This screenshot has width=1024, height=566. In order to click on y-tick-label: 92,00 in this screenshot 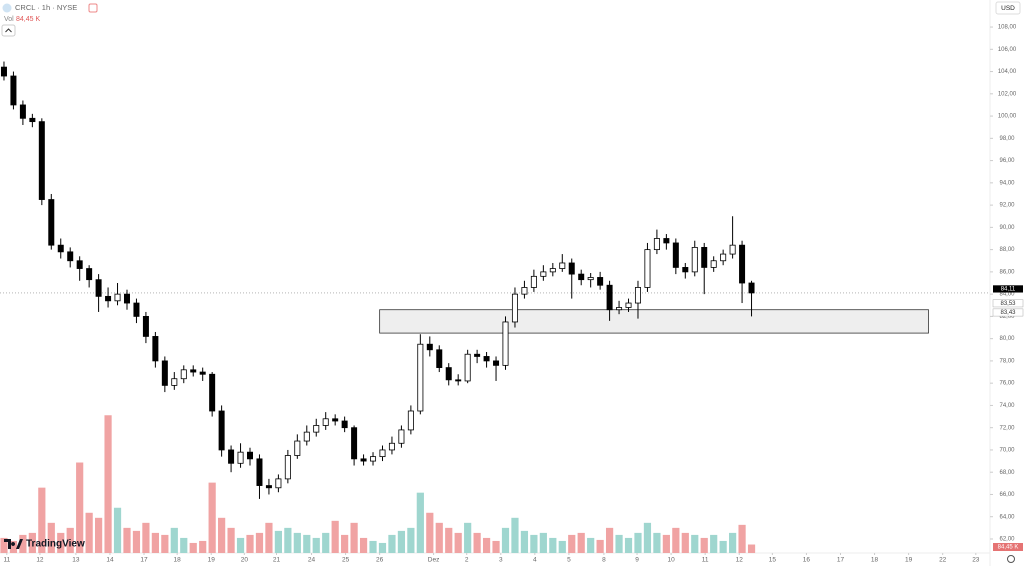, I will do `click(1007, 206)`.